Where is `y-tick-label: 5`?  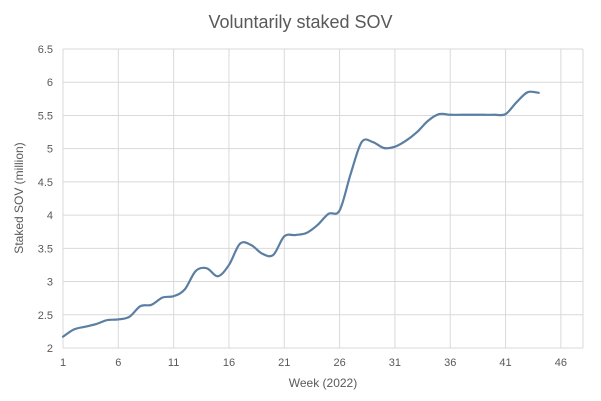 y-tick-label: 5 is located at coordinates (50, 150).